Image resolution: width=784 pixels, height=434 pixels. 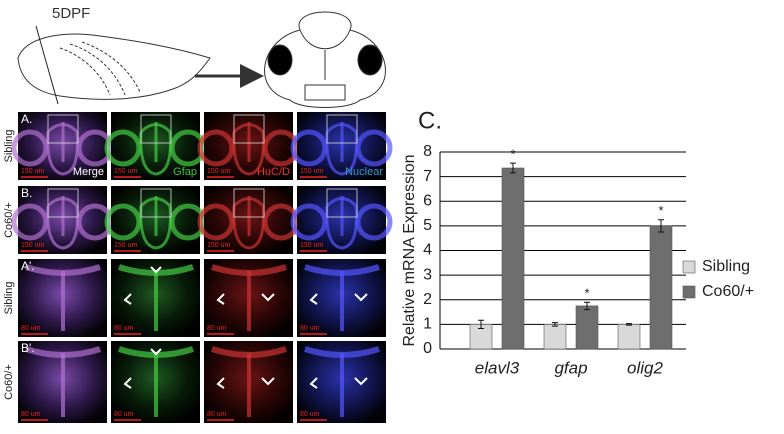 What do you see at coordinates (28, 266) in the screenshot?
I see `panel-label: A'.` at bounding box center [28, 266].